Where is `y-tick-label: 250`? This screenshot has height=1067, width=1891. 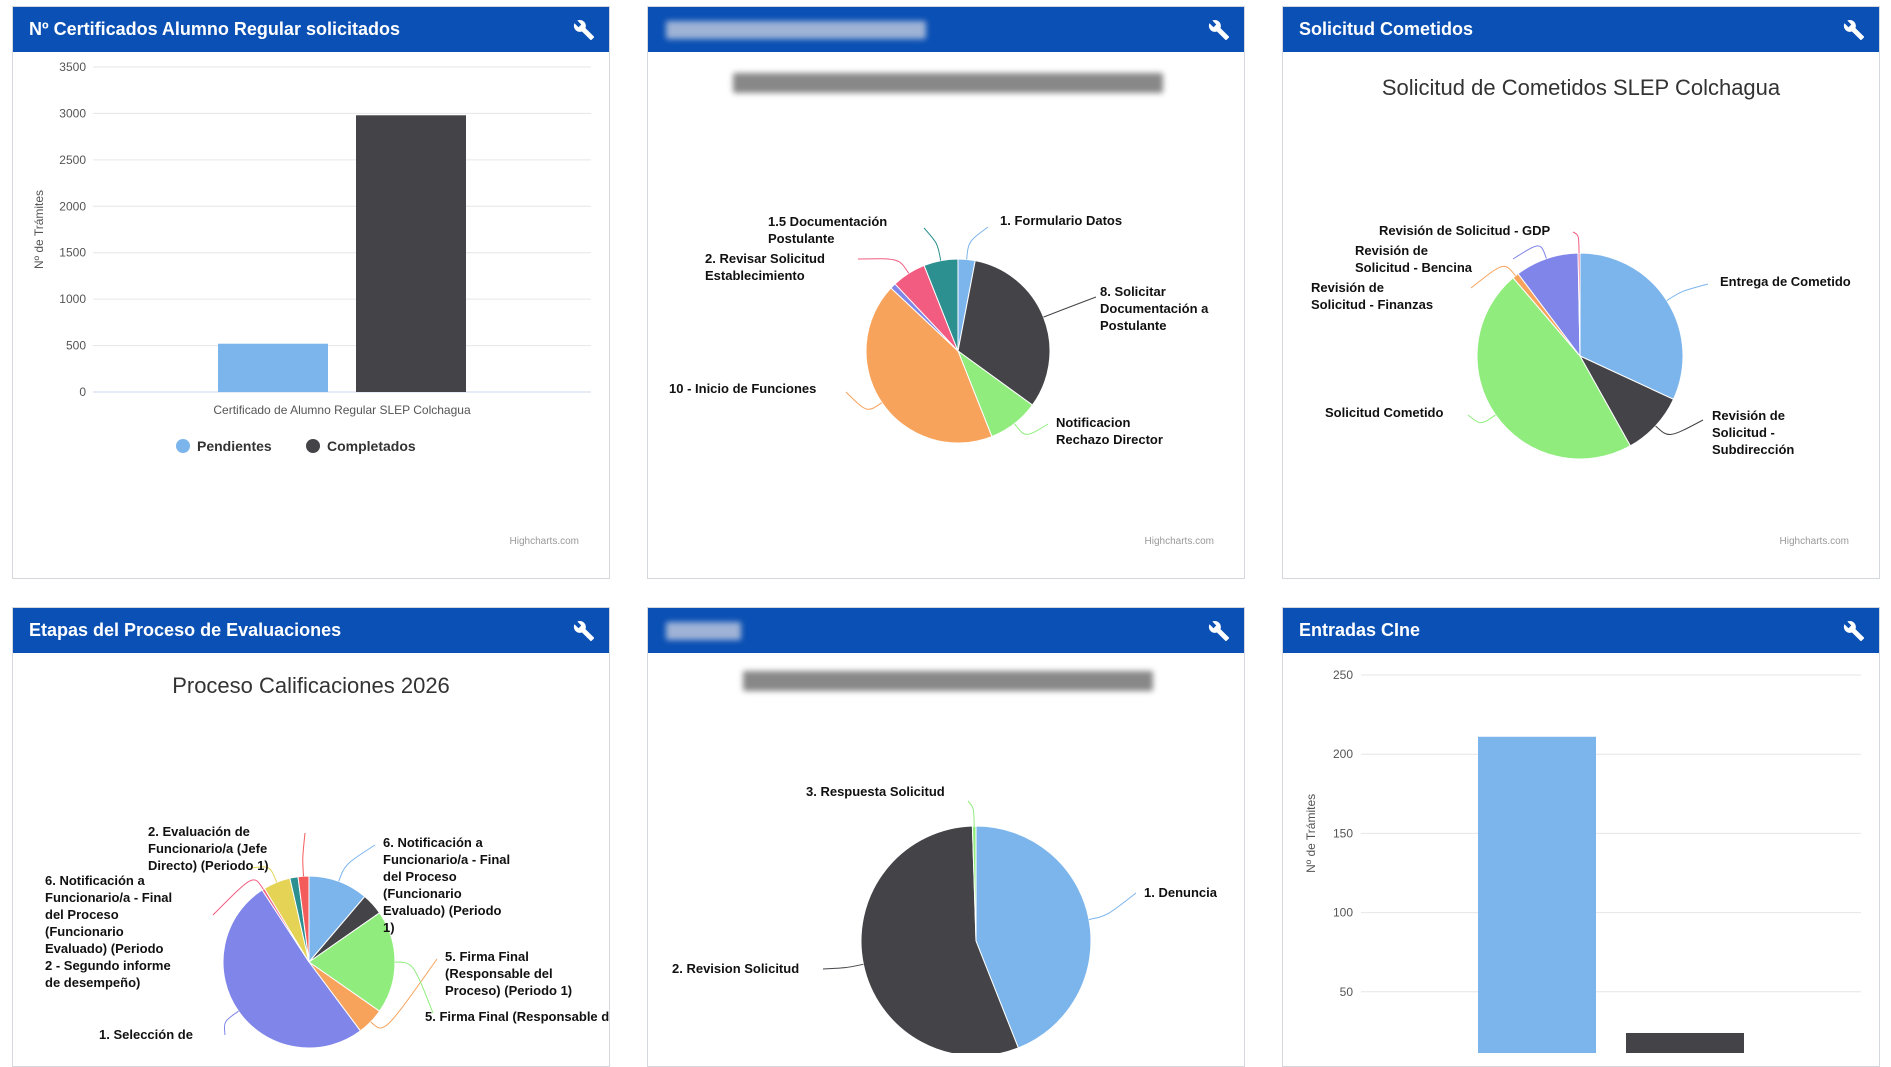 y-tick-label: 250 is located at coordinates (1343, 675).